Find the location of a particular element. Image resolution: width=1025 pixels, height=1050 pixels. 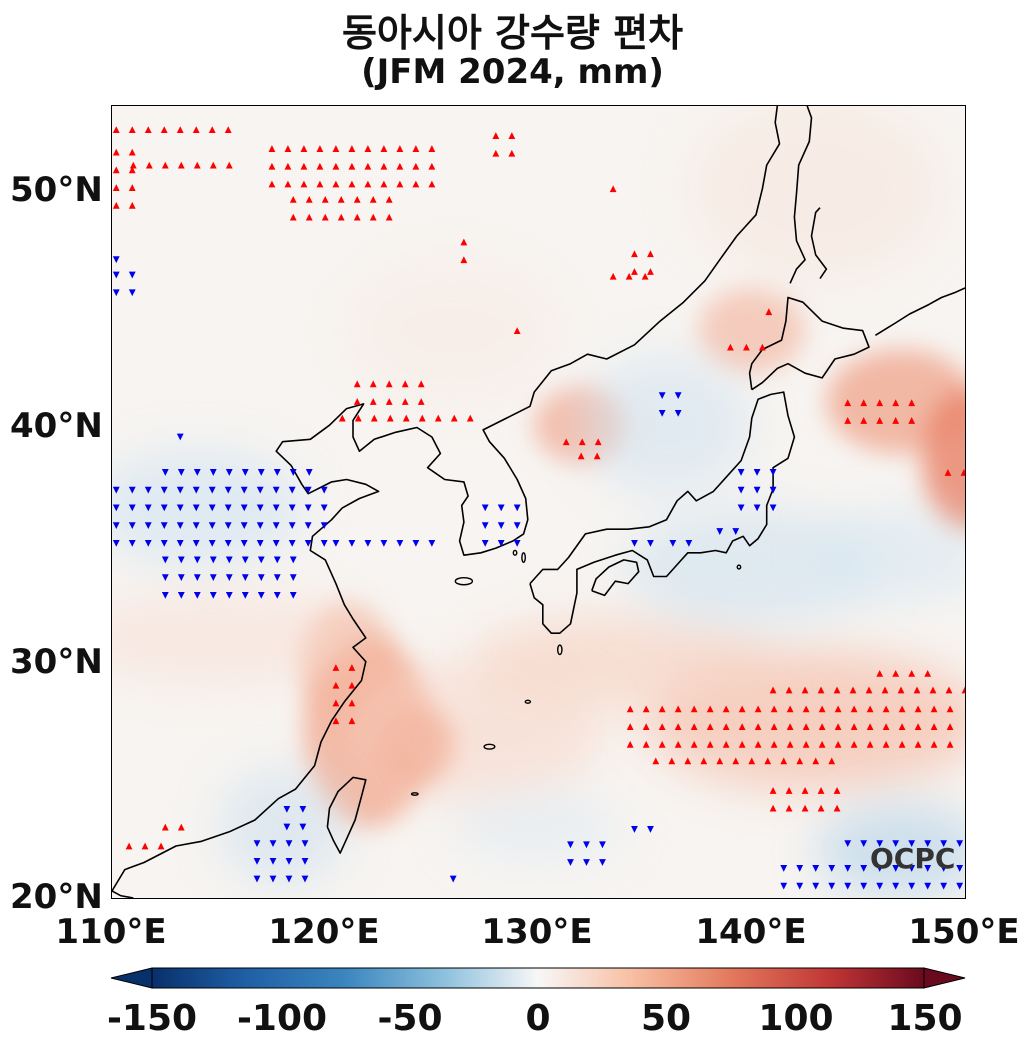

colorbar-tick-50: 50 is located at coordinates (666, 1018).